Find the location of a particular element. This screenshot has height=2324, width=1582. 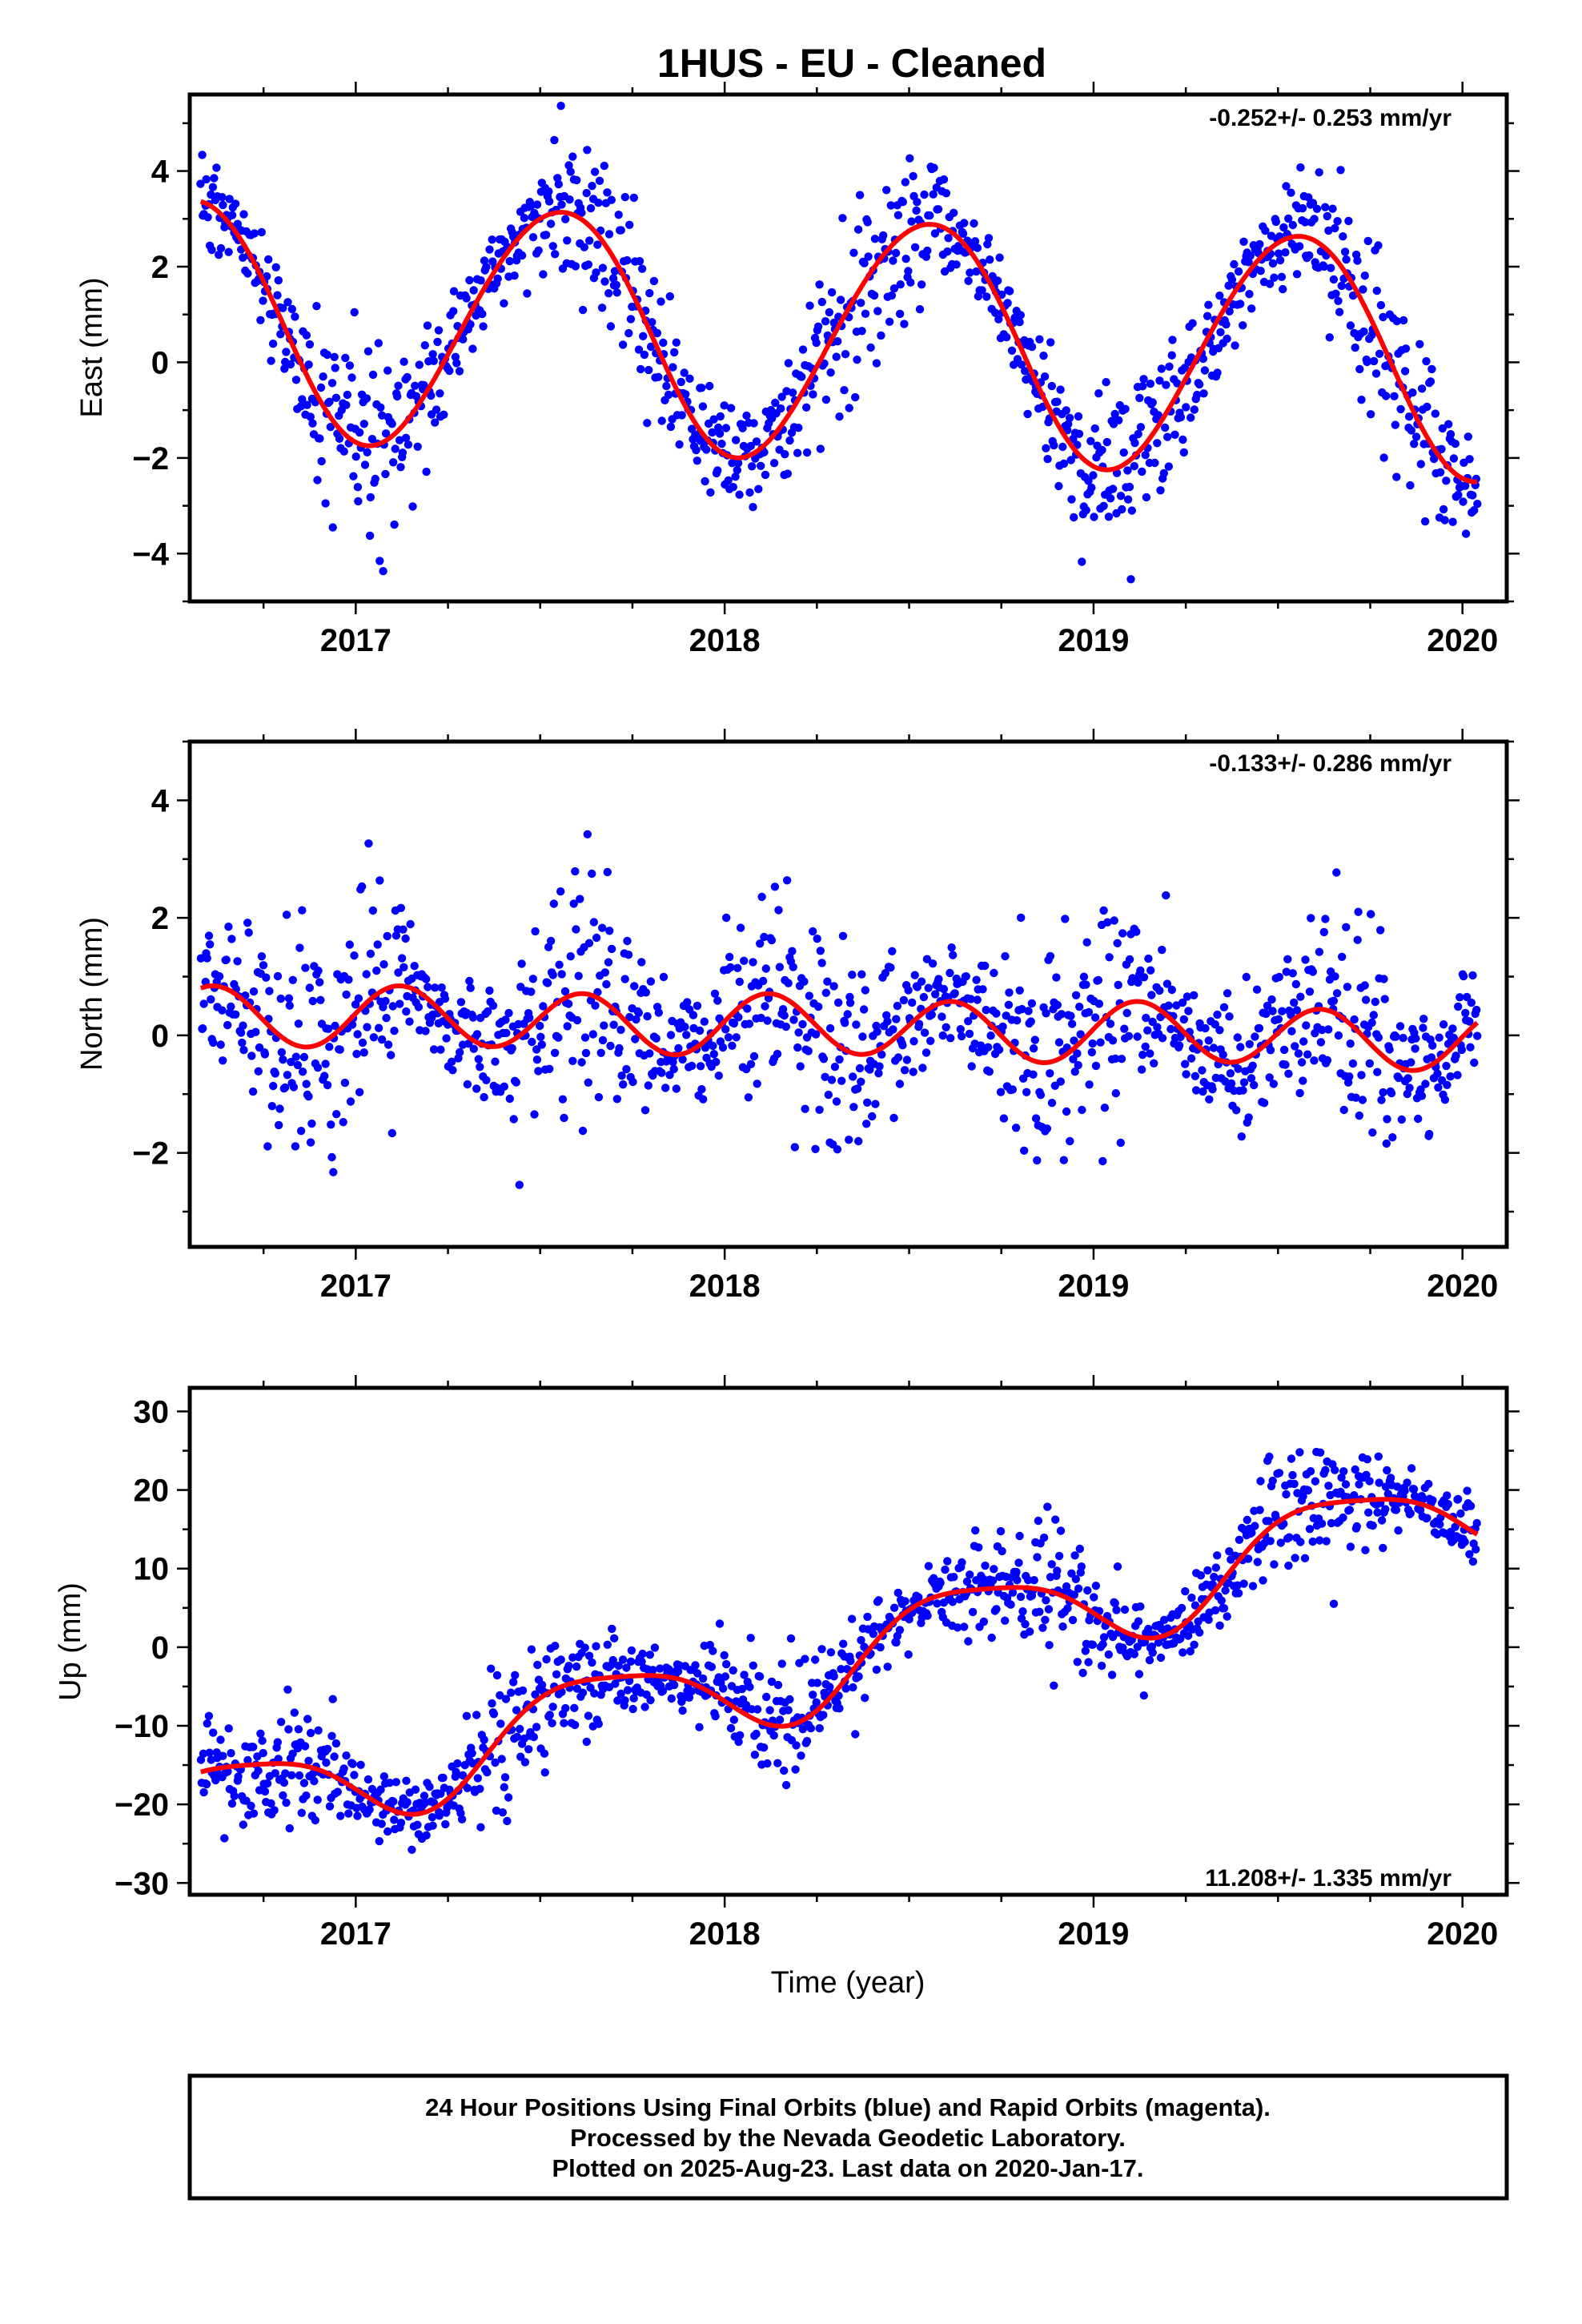

up-rate-annotation: 11.208+/- 1.335 mm/yr is located at coordinates (1328, 1878).